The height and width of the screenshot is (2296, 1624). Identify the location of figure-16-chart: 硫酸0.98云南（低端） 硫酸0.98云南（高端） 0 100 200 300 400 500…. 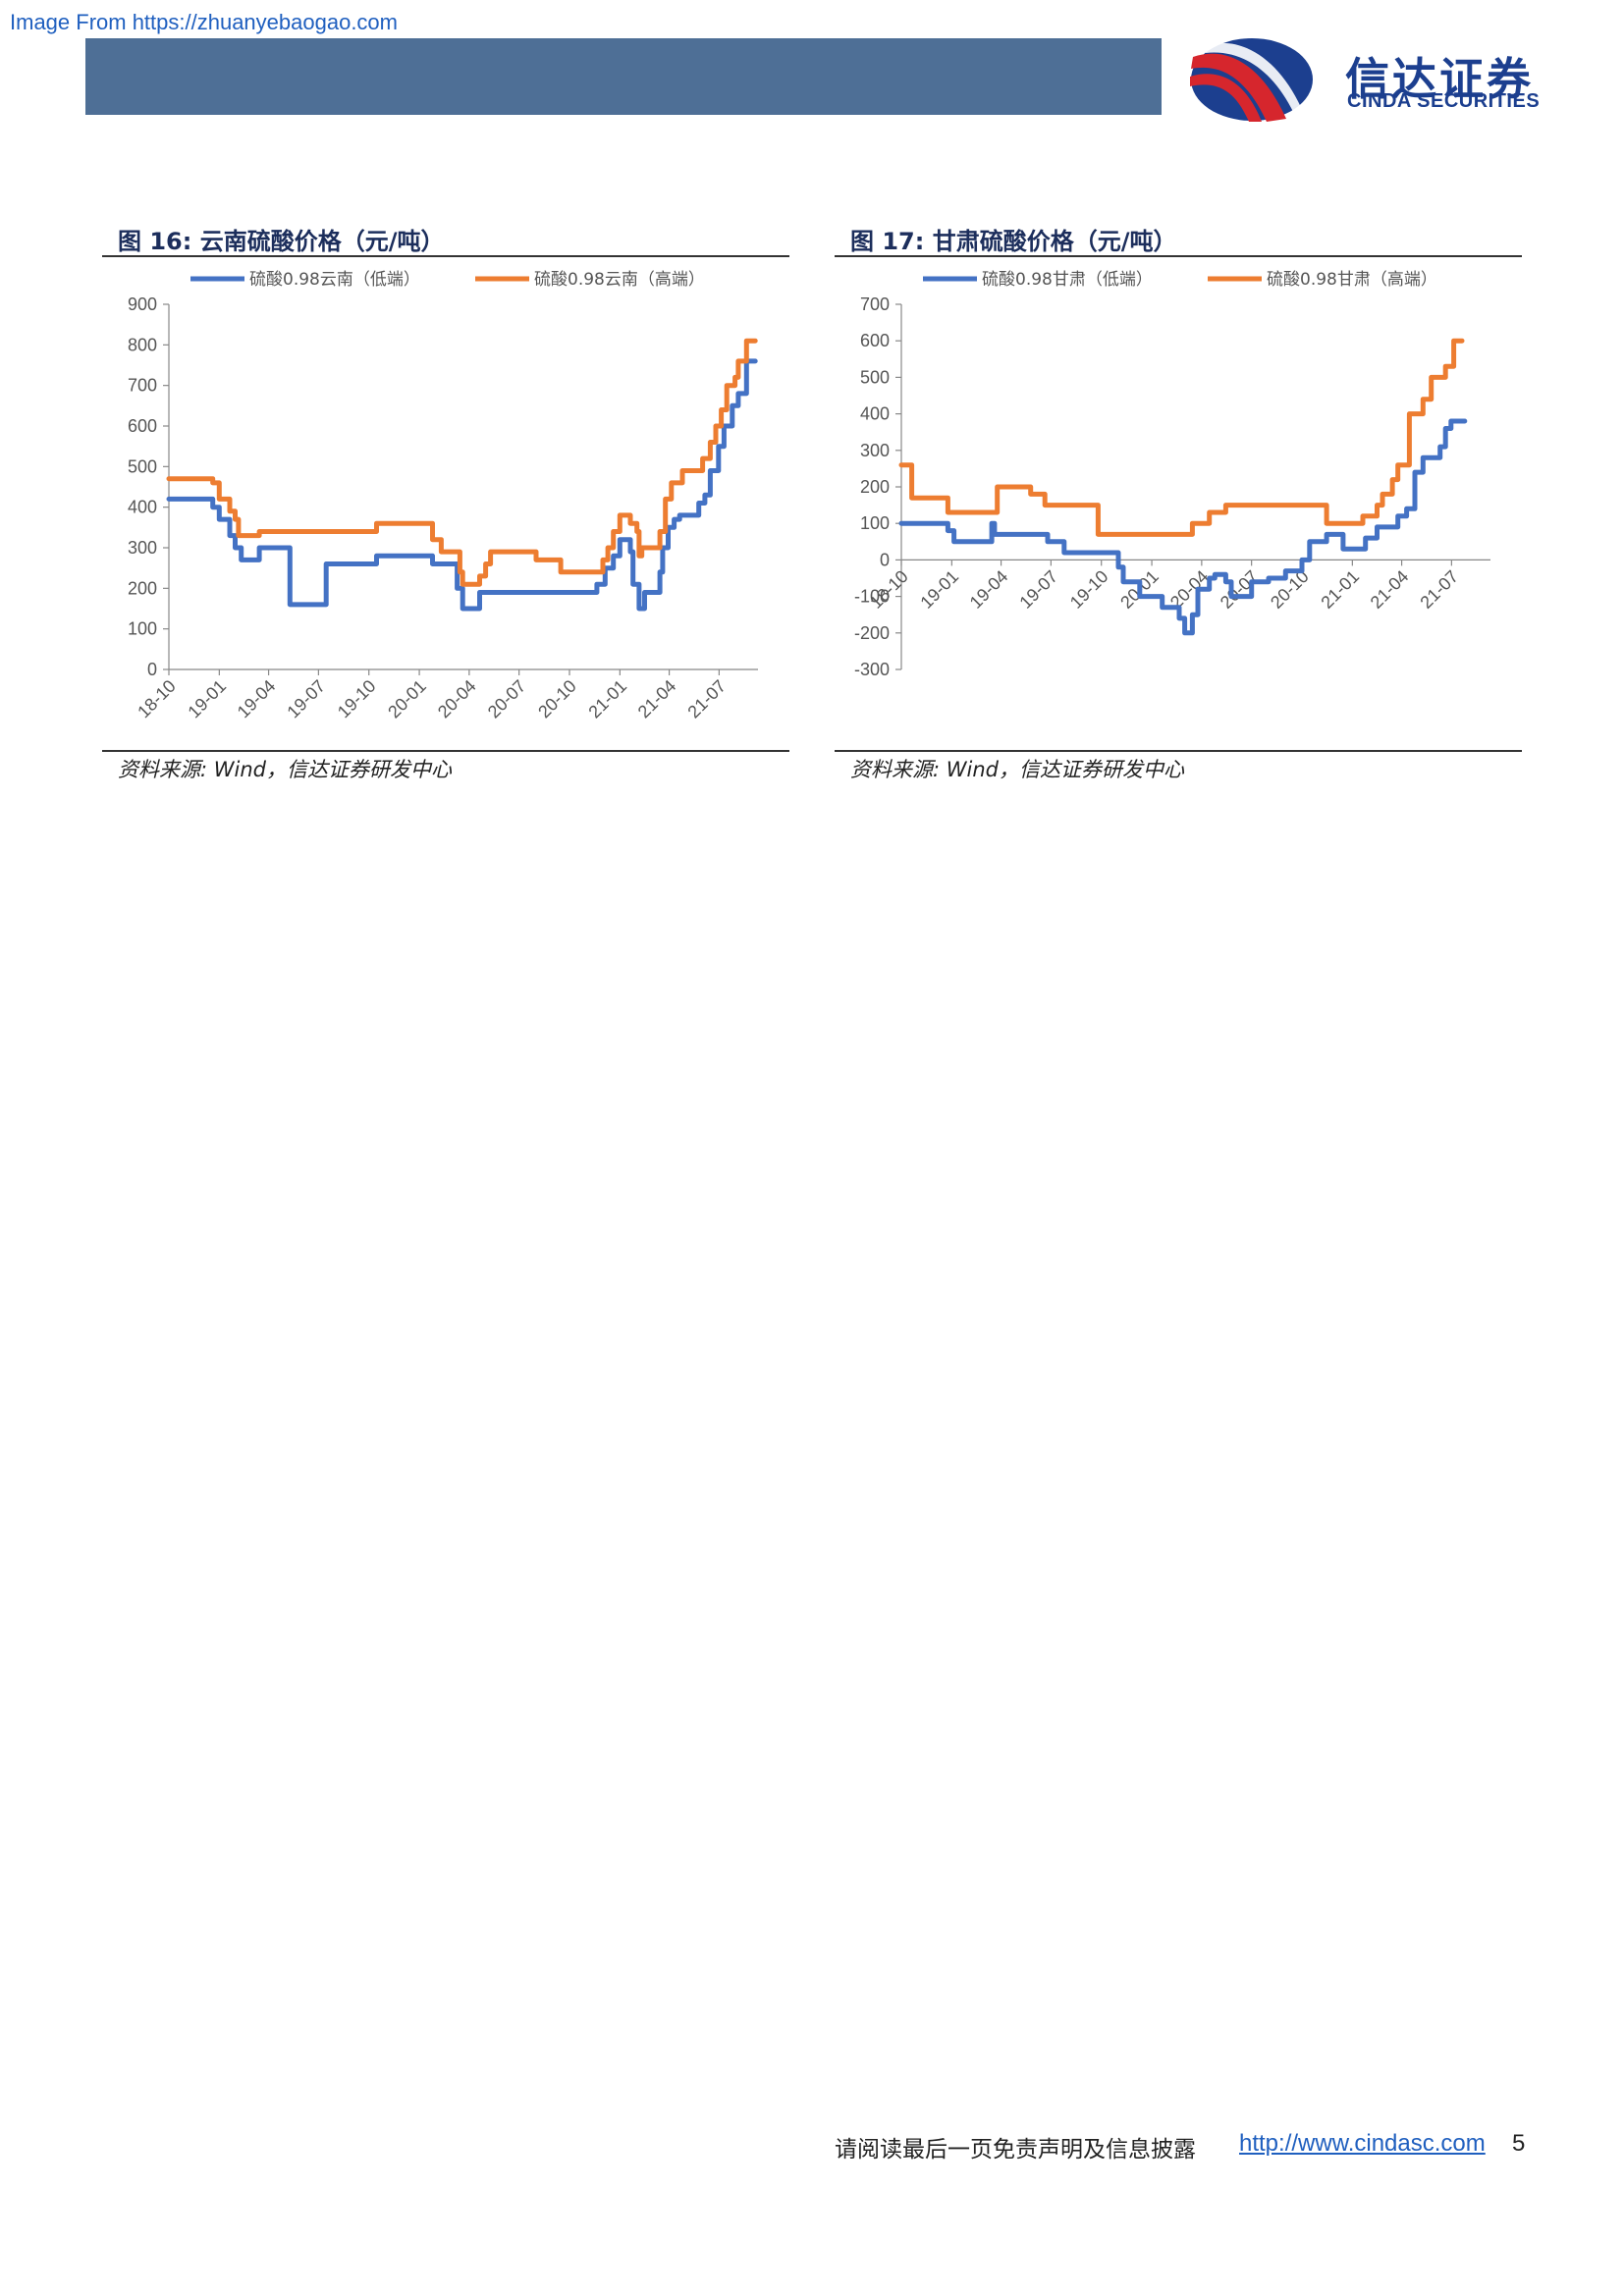
(443, 496).